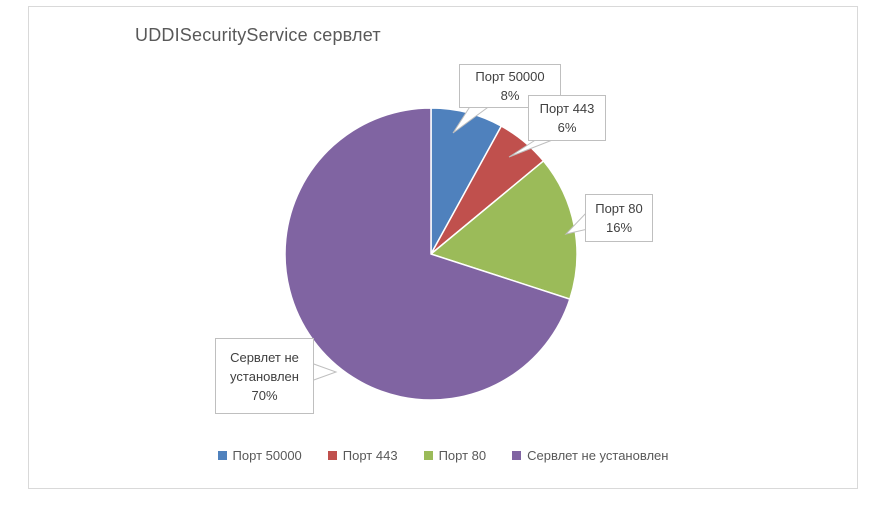 The width and height of the screenshot is (870, 505). I want to click on legend-item-port80: Порт 80, so click(455, 455).